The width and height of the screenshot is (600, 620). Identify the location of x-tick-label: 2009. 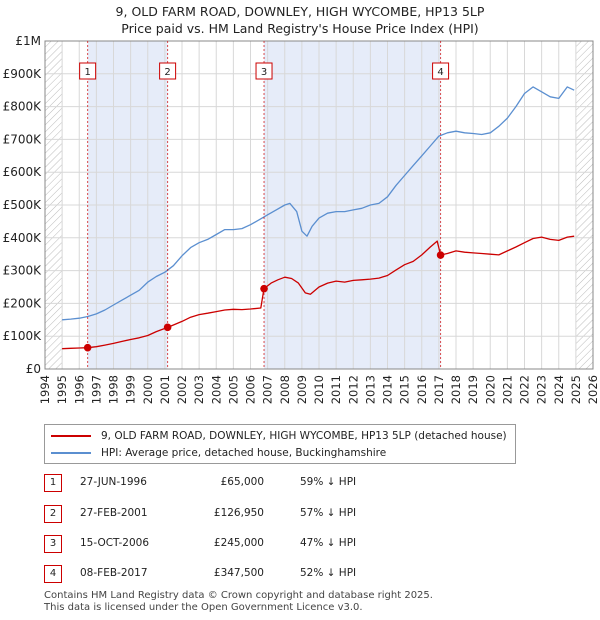
(302, 389).